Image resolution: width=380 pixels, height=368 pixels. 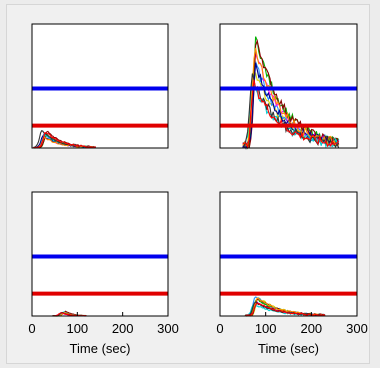 What do you see at coordinates (311, 328) in the screenshot?
I see `x-tick-label-bottom-right-200: 200` at bounding box center [311, 328].